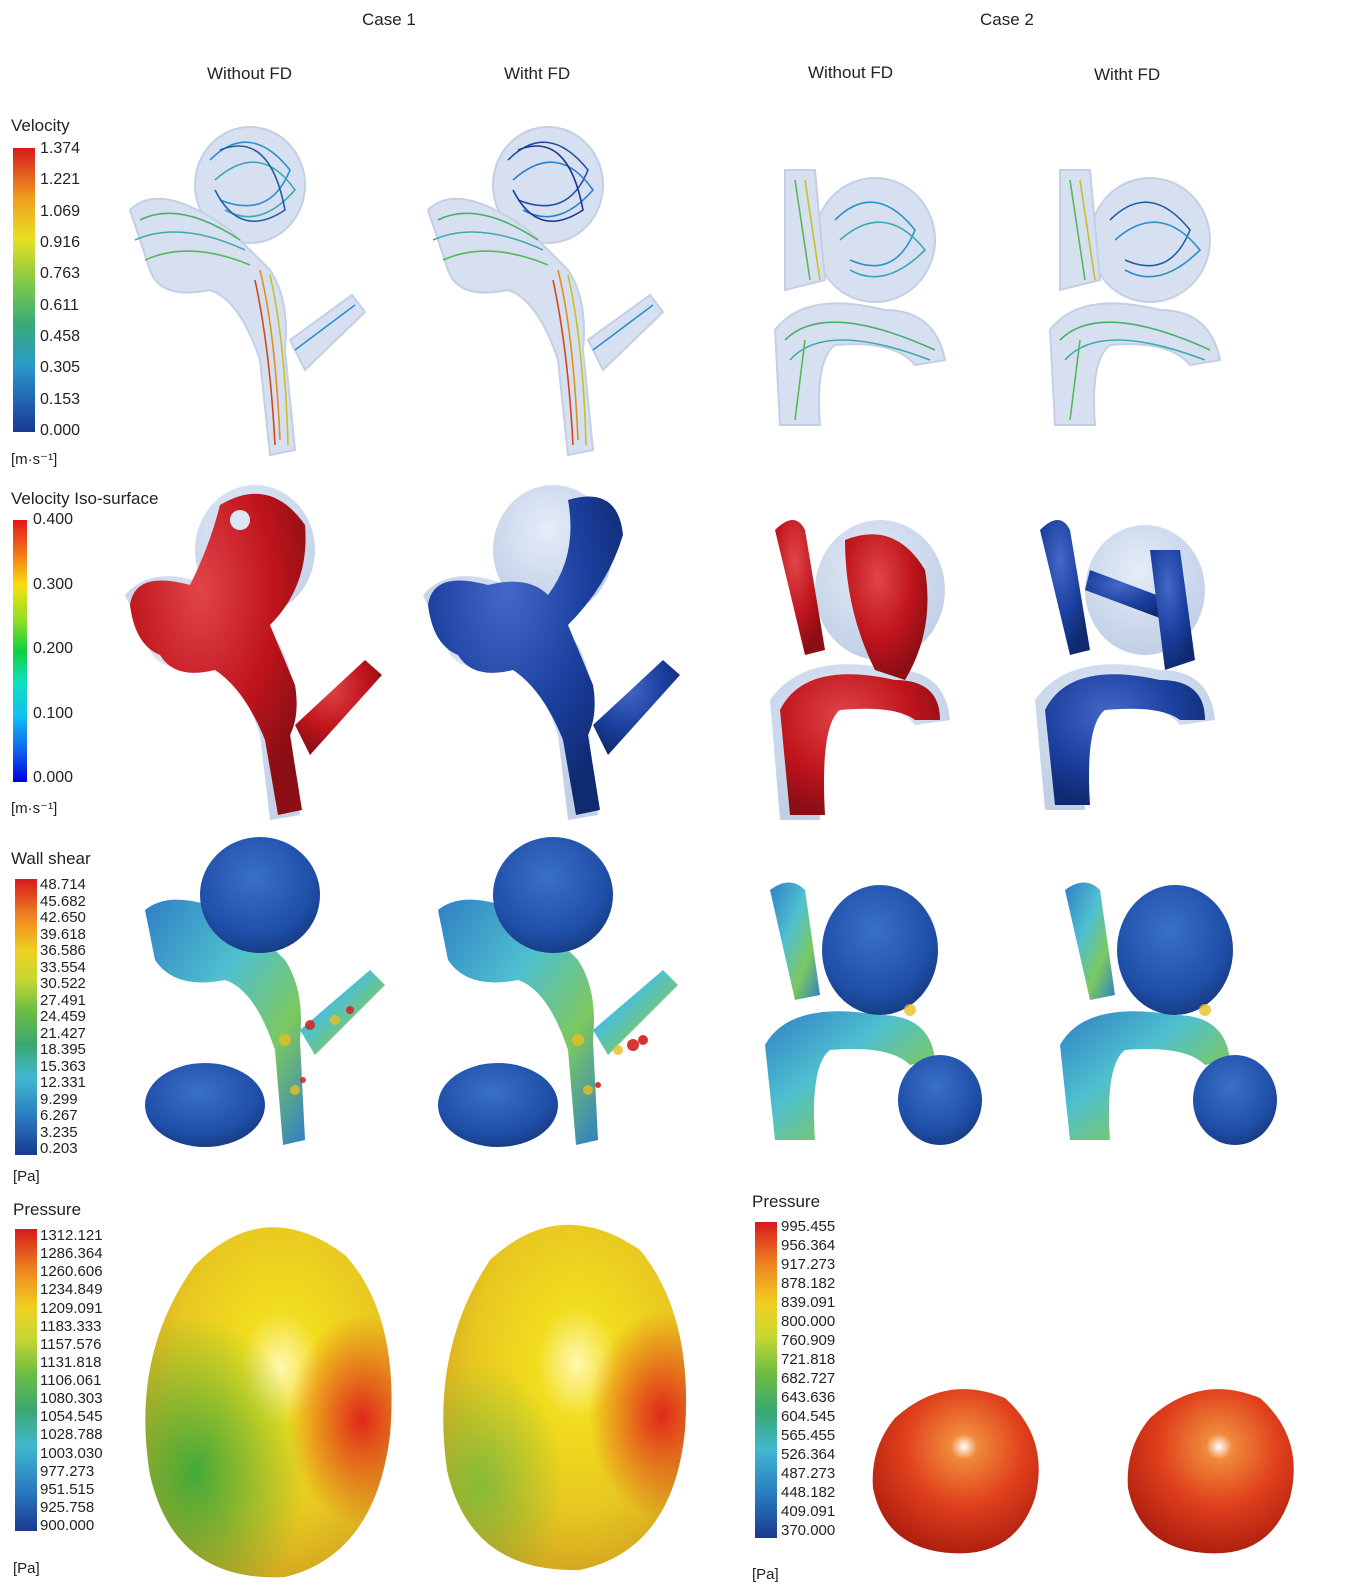 This screenshot has width=1349, height=1590. I want to click on pressure1-colorbar, so click(26, 1380).